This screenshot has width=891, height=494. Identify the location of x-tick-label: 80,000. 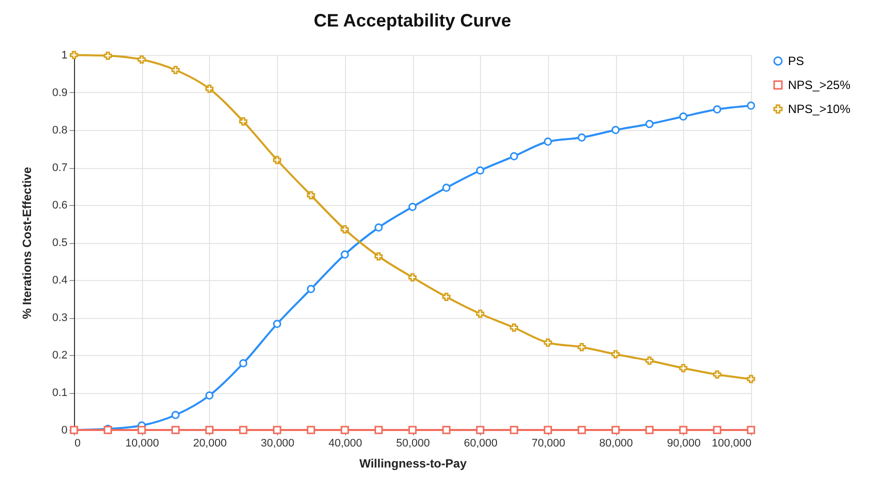
(616, 444).